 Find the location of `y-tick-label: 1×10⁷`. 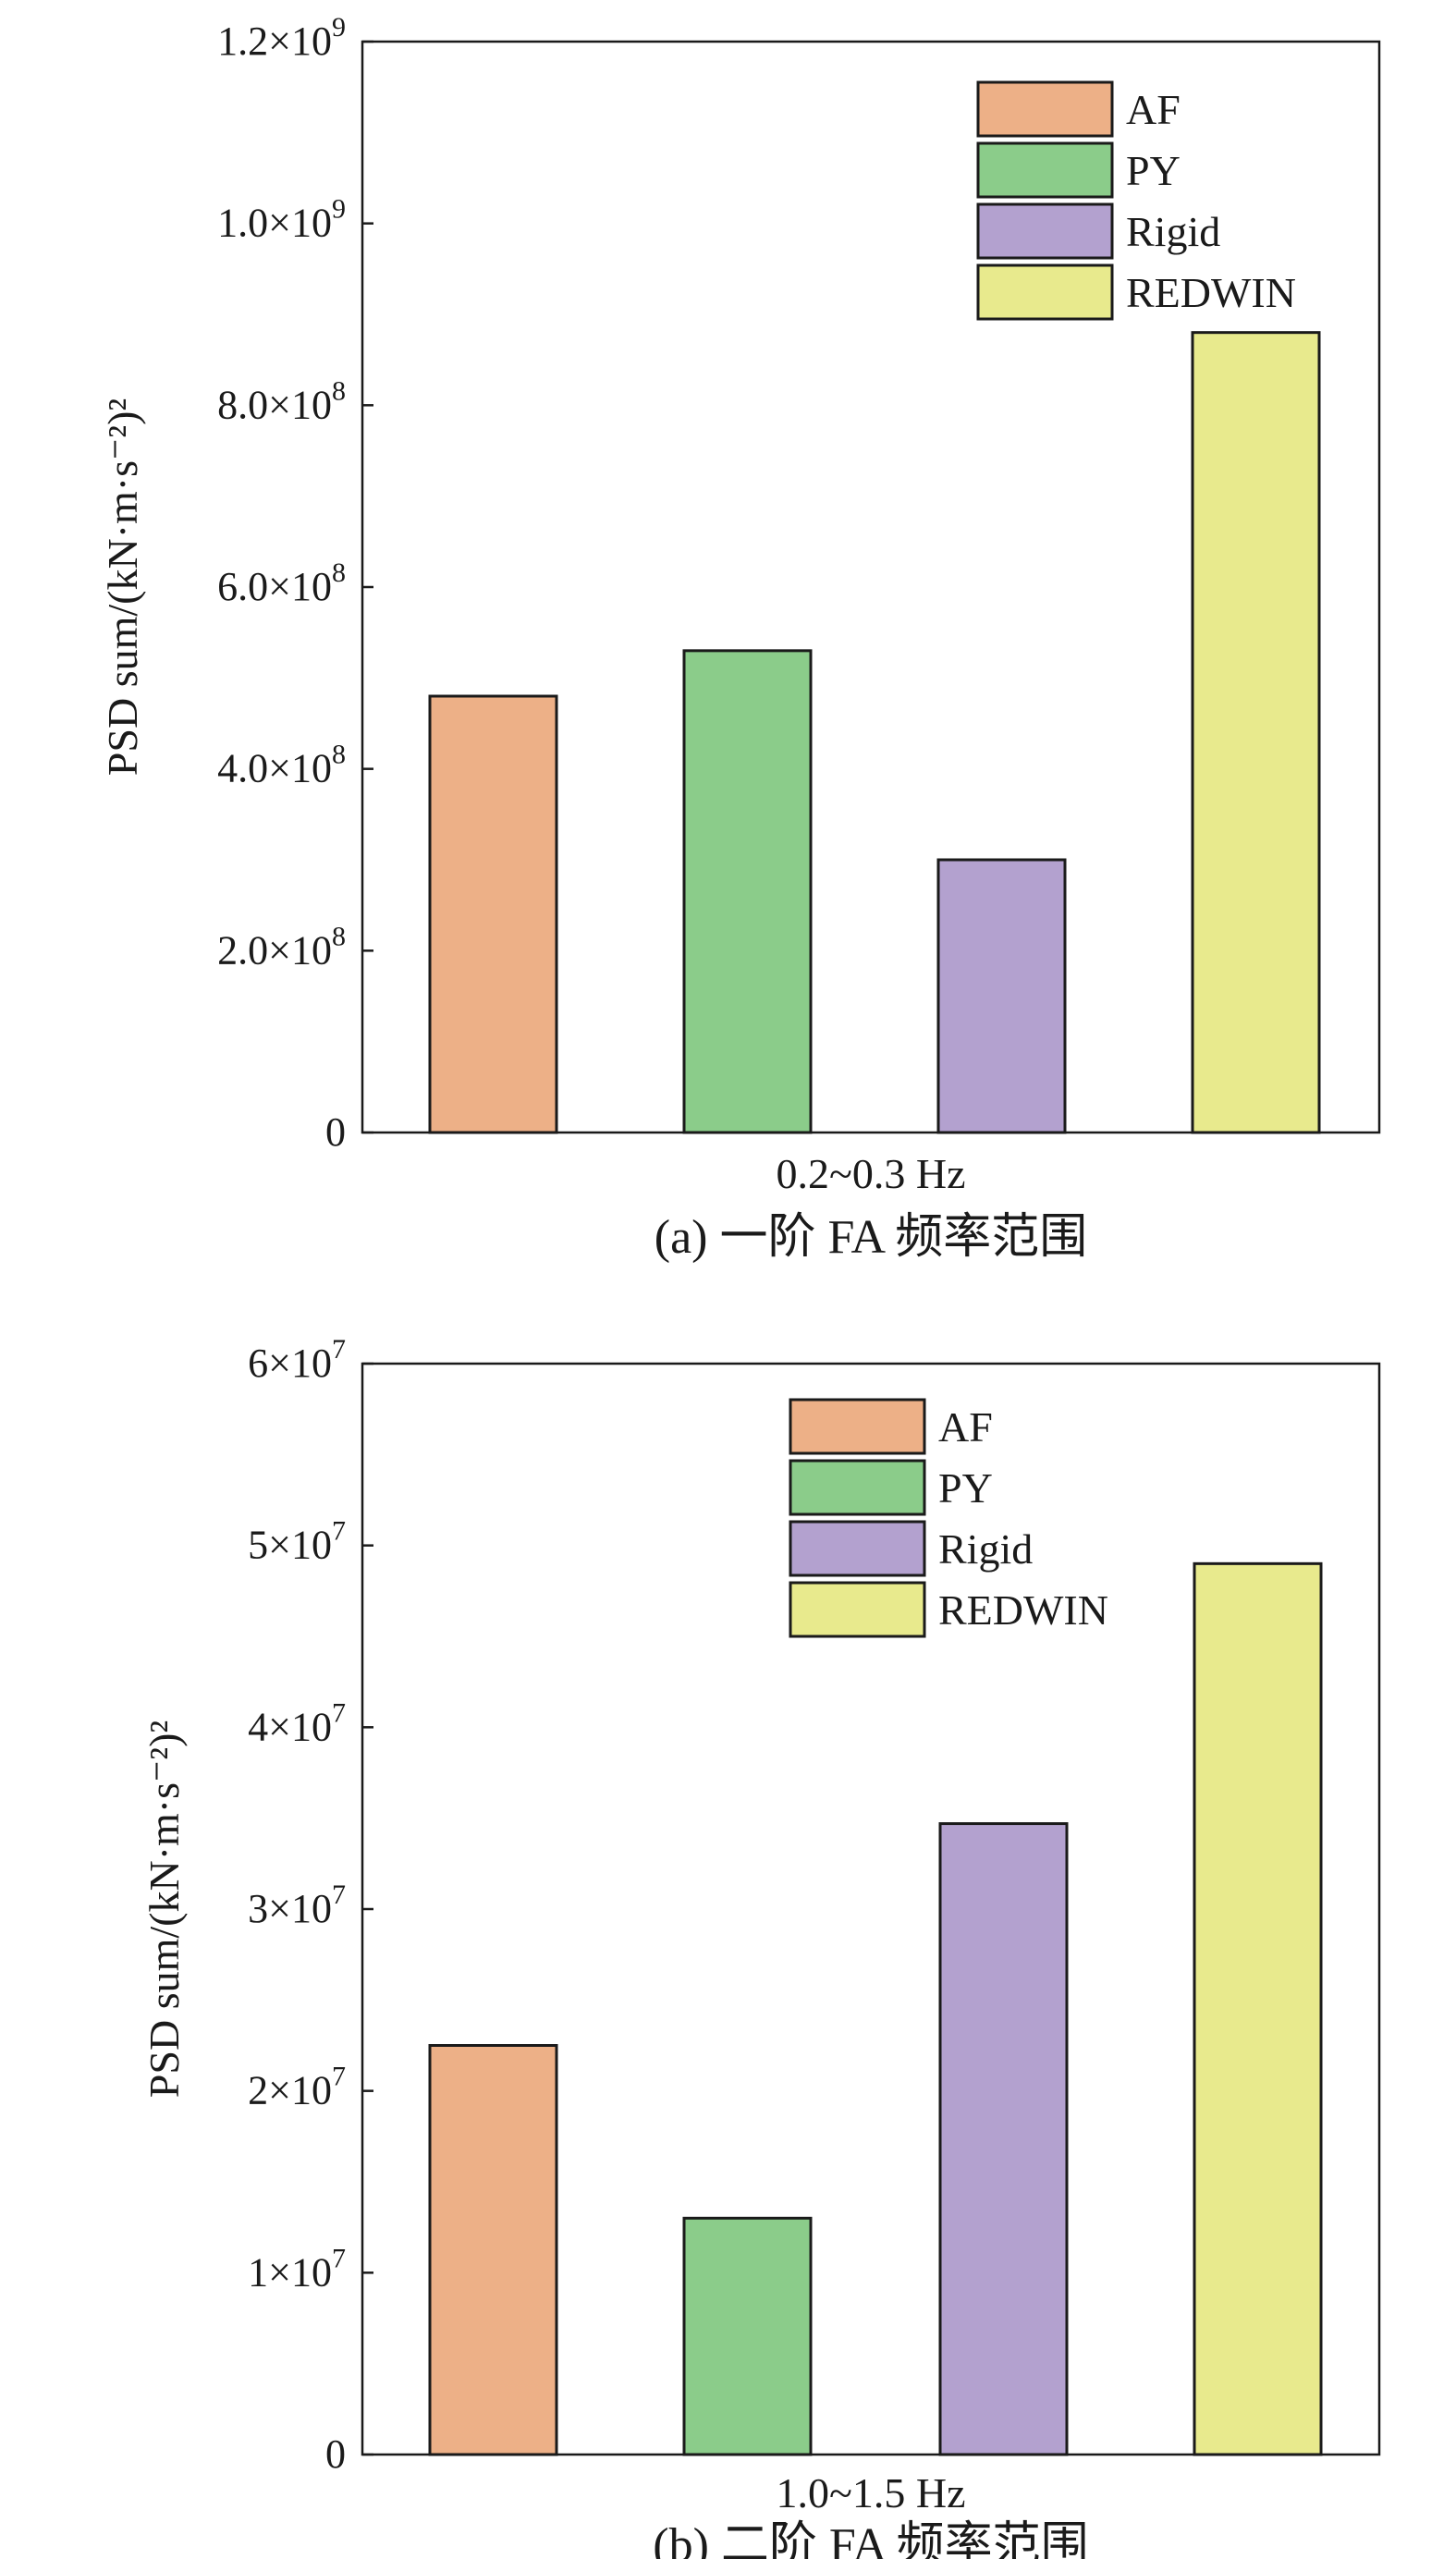

y-tick-label: 1×10⁷ is located at coordinates (297, 2269).